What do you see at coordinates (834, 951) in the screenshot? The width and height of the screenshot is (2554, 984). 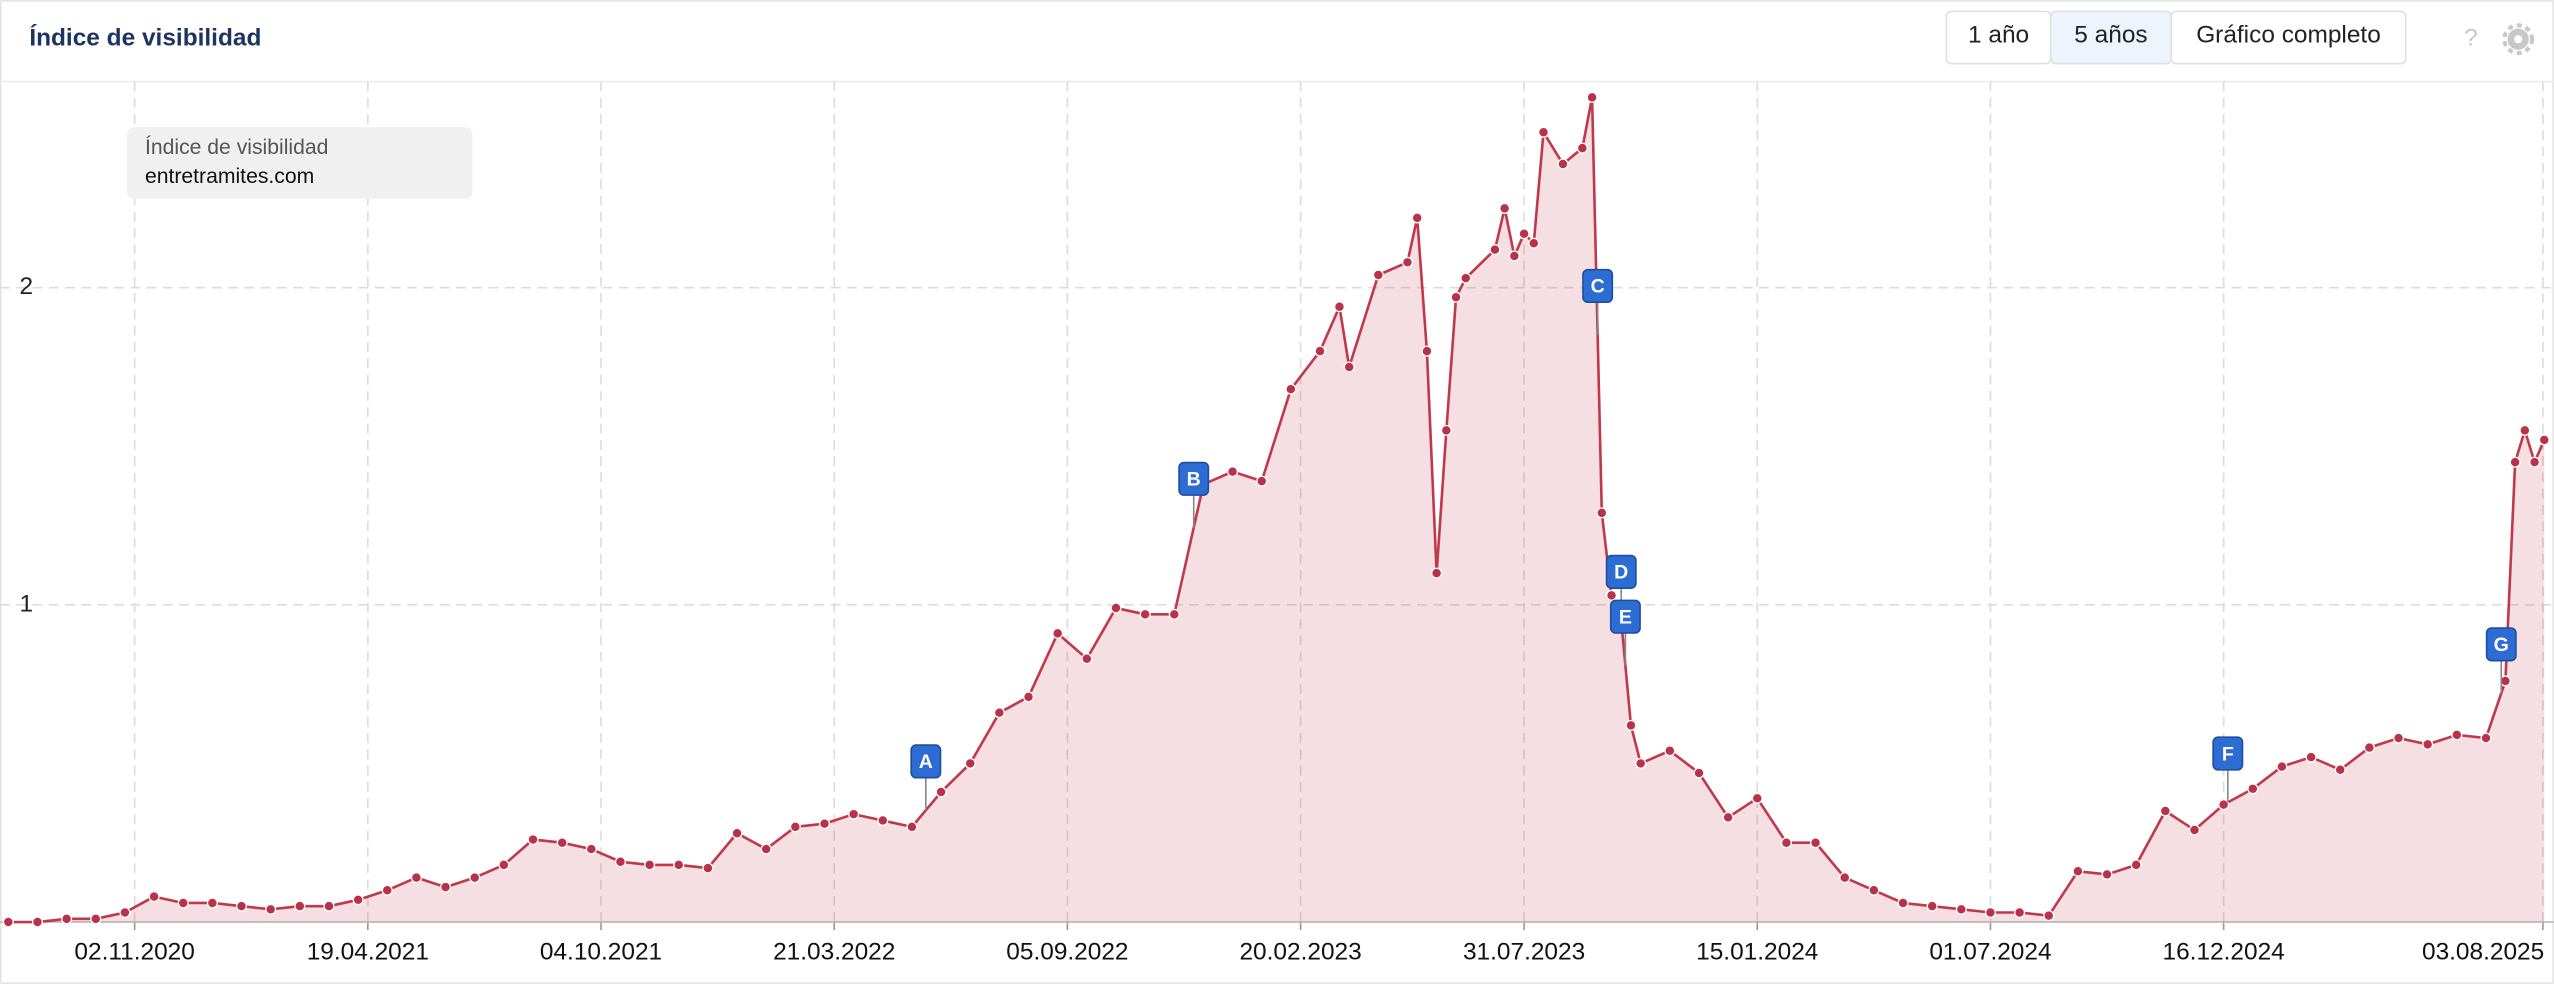 I see `x-tick-label: 21.03.2022` at bounding box center [834, 951].